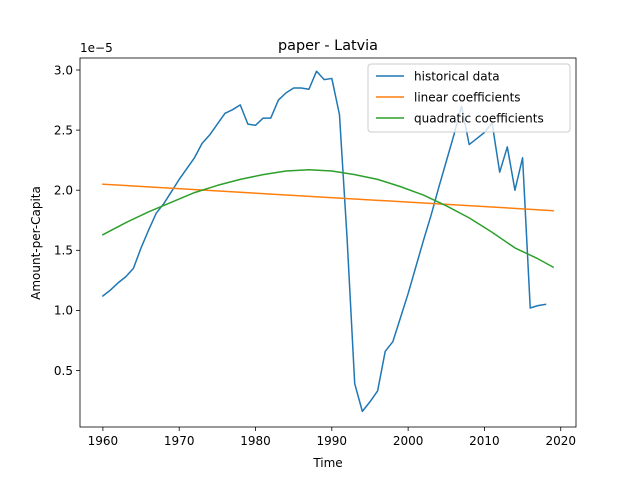  Describe the element at coordinates (63, 311) in the screenshot. I see `y-tick-label: 1.0` at that location.